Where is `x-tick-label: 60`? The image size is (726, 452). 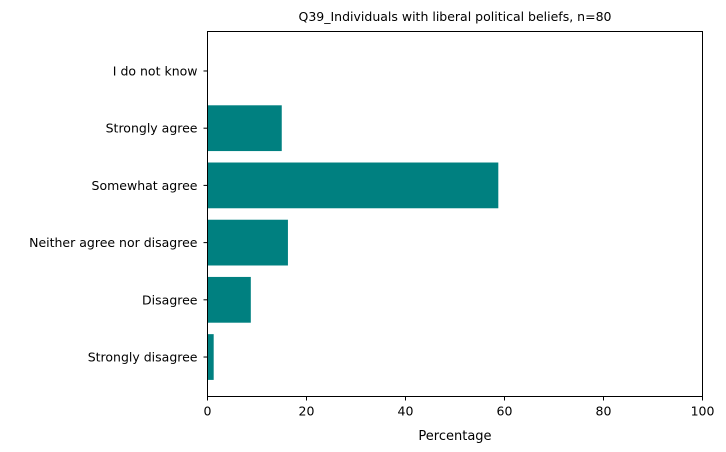
x-tick-label: 60 is located at coordinates (505, 411).